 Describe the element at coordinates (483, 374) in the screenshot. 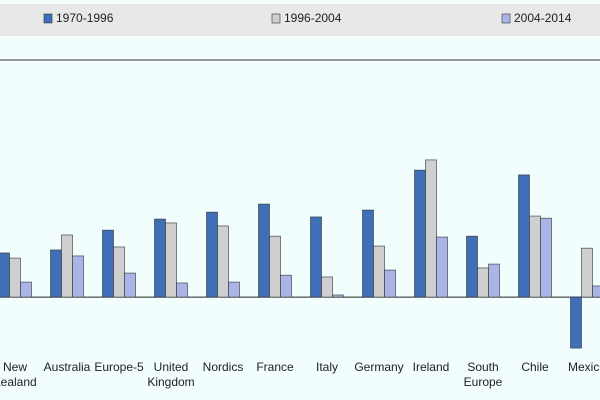

I see `x-tick-label: South Europe` at that location.